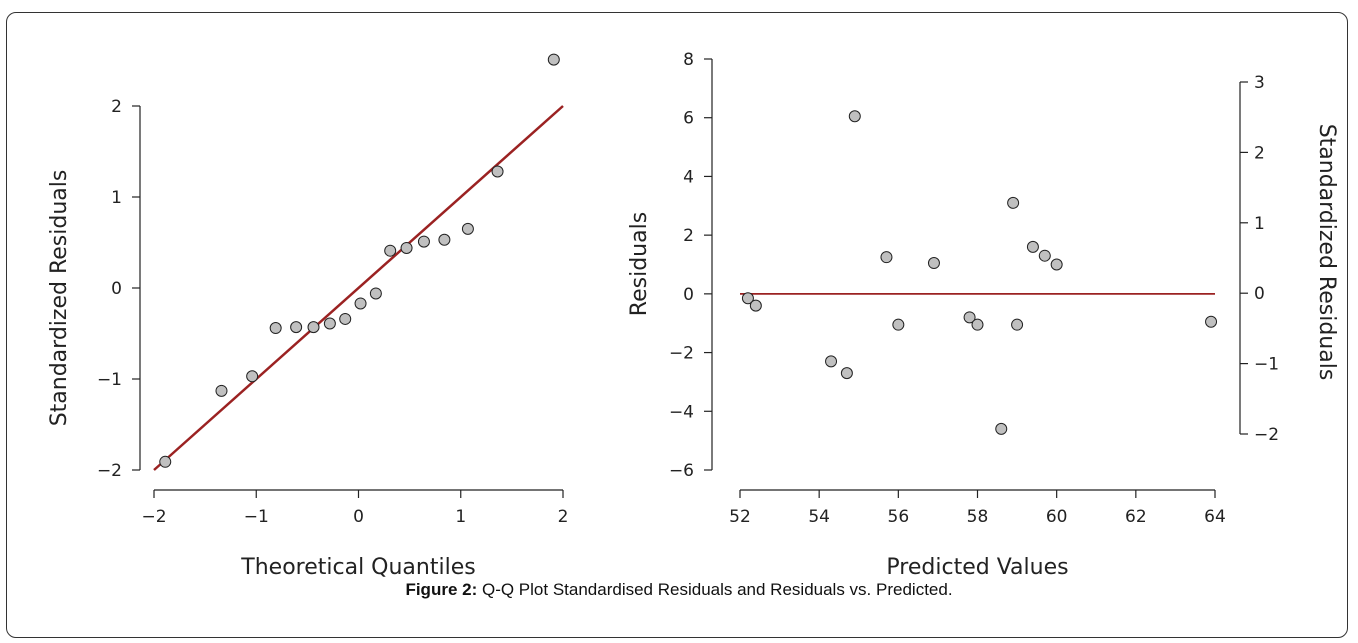 Image resolution: width=1358 pixels, height=643 pixels. Describe the element at coordinates (688, 177) in the screenshot. I see `resid-y-tick-label: 4` at that location.